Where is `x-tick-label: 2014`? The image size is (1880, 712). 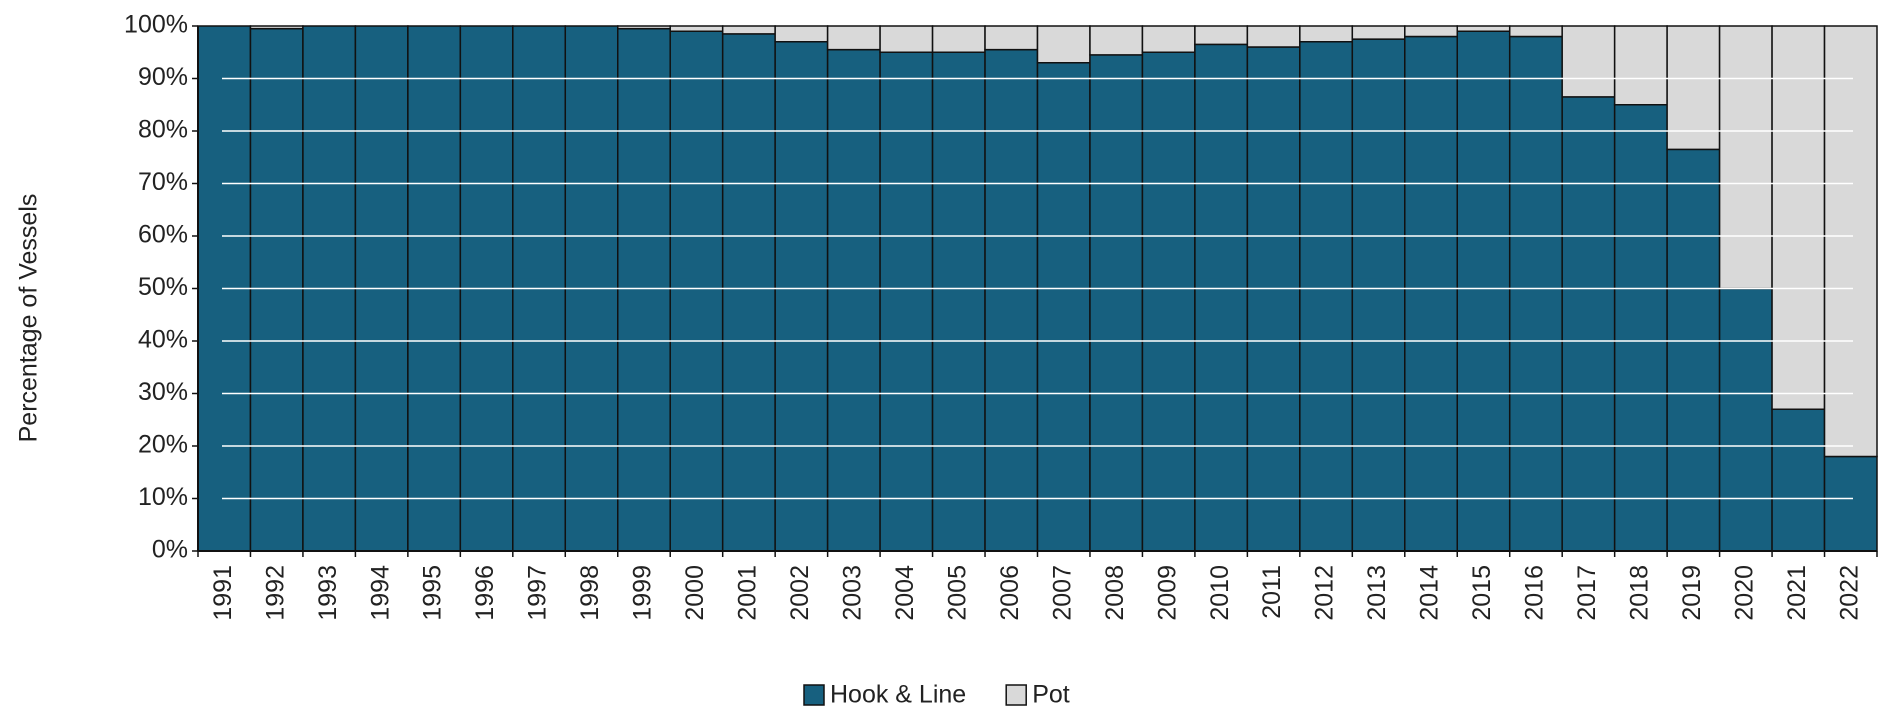 x-tick-label: 2014 is located at coordinates (1430, 593).